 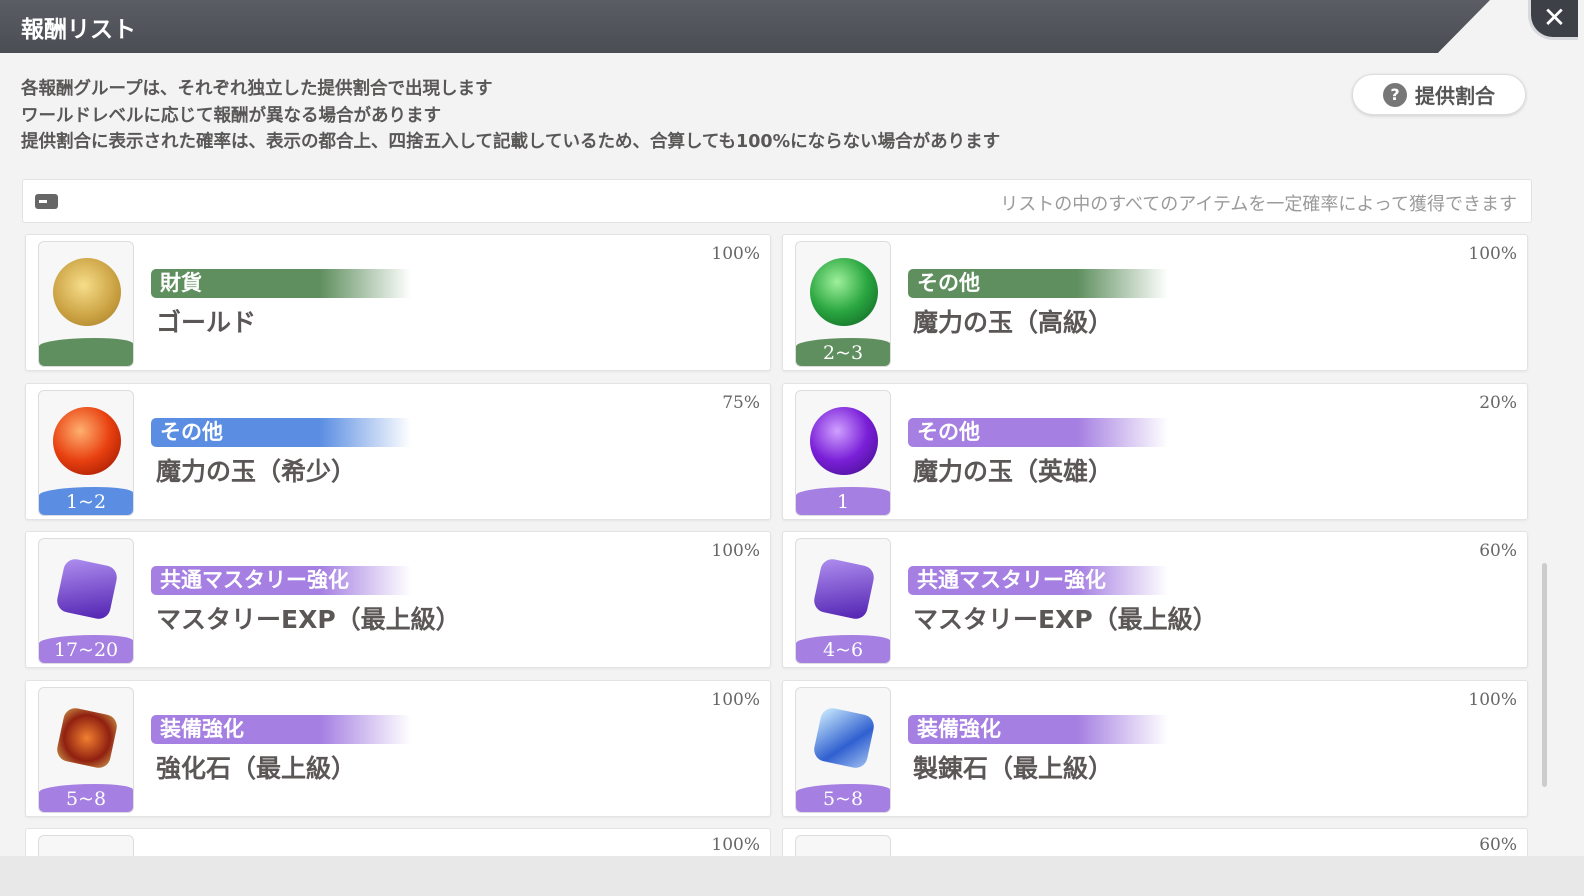 What do you see at coordinates (398, 842) in the screenshot?
I see `reward-item: 100%` at bounding box center [398, 842].